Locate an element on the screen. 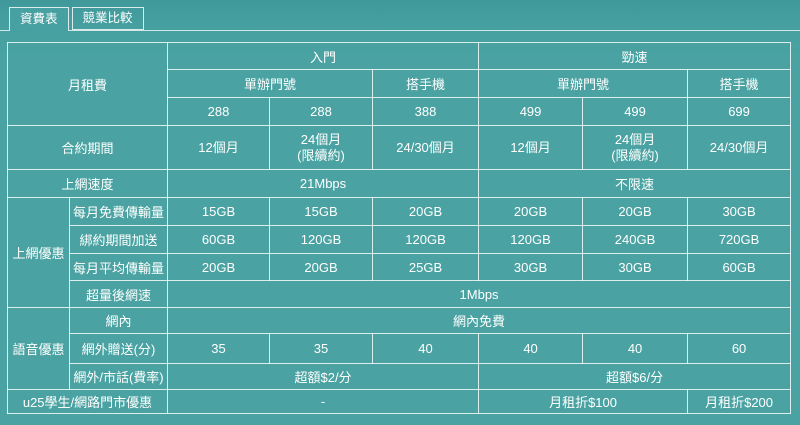 This screenshot has width=800, height=425. contract-bonus-label: 綁約期間加送 is located at coordinates (118, 239).